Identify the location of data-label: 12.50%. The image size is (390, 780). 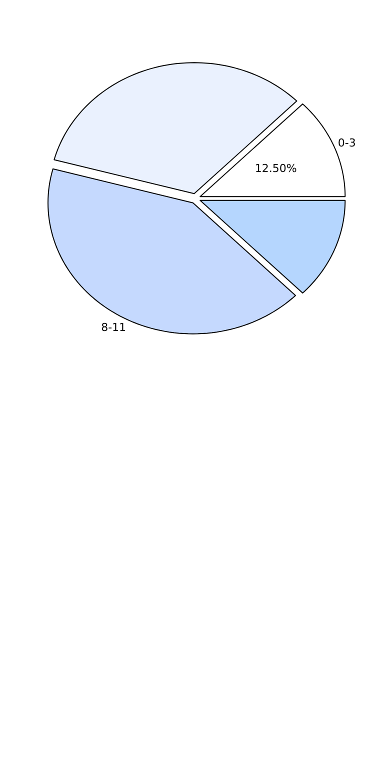
(275, 168).